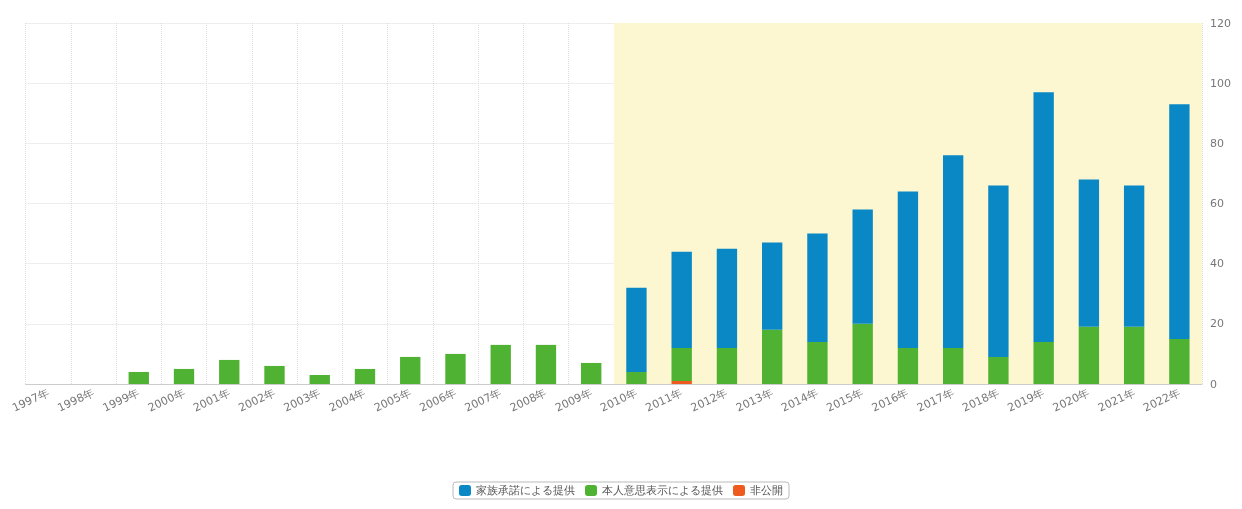  What do you see at coordinates (1217, 203) in the screenshot?
I see `y-tick-label: 60` at bounding box center [1217, 203].